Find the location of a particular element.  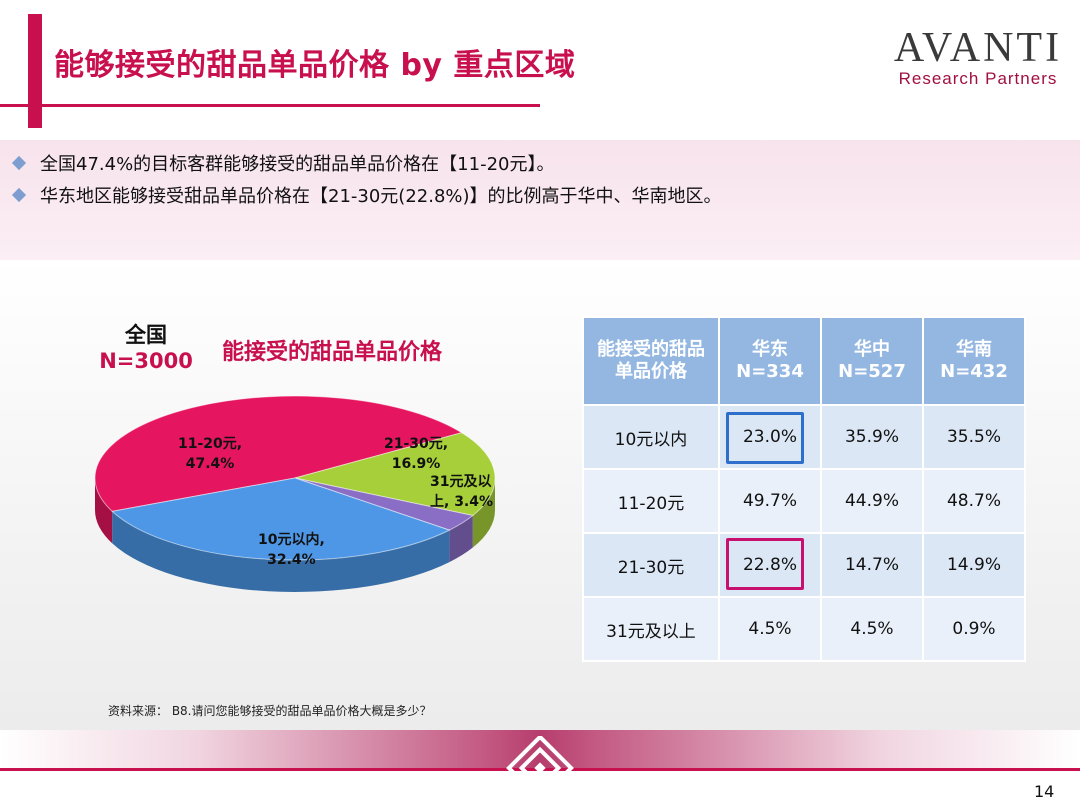

table-cell: 49.7% is located at coordinates (770, 501).